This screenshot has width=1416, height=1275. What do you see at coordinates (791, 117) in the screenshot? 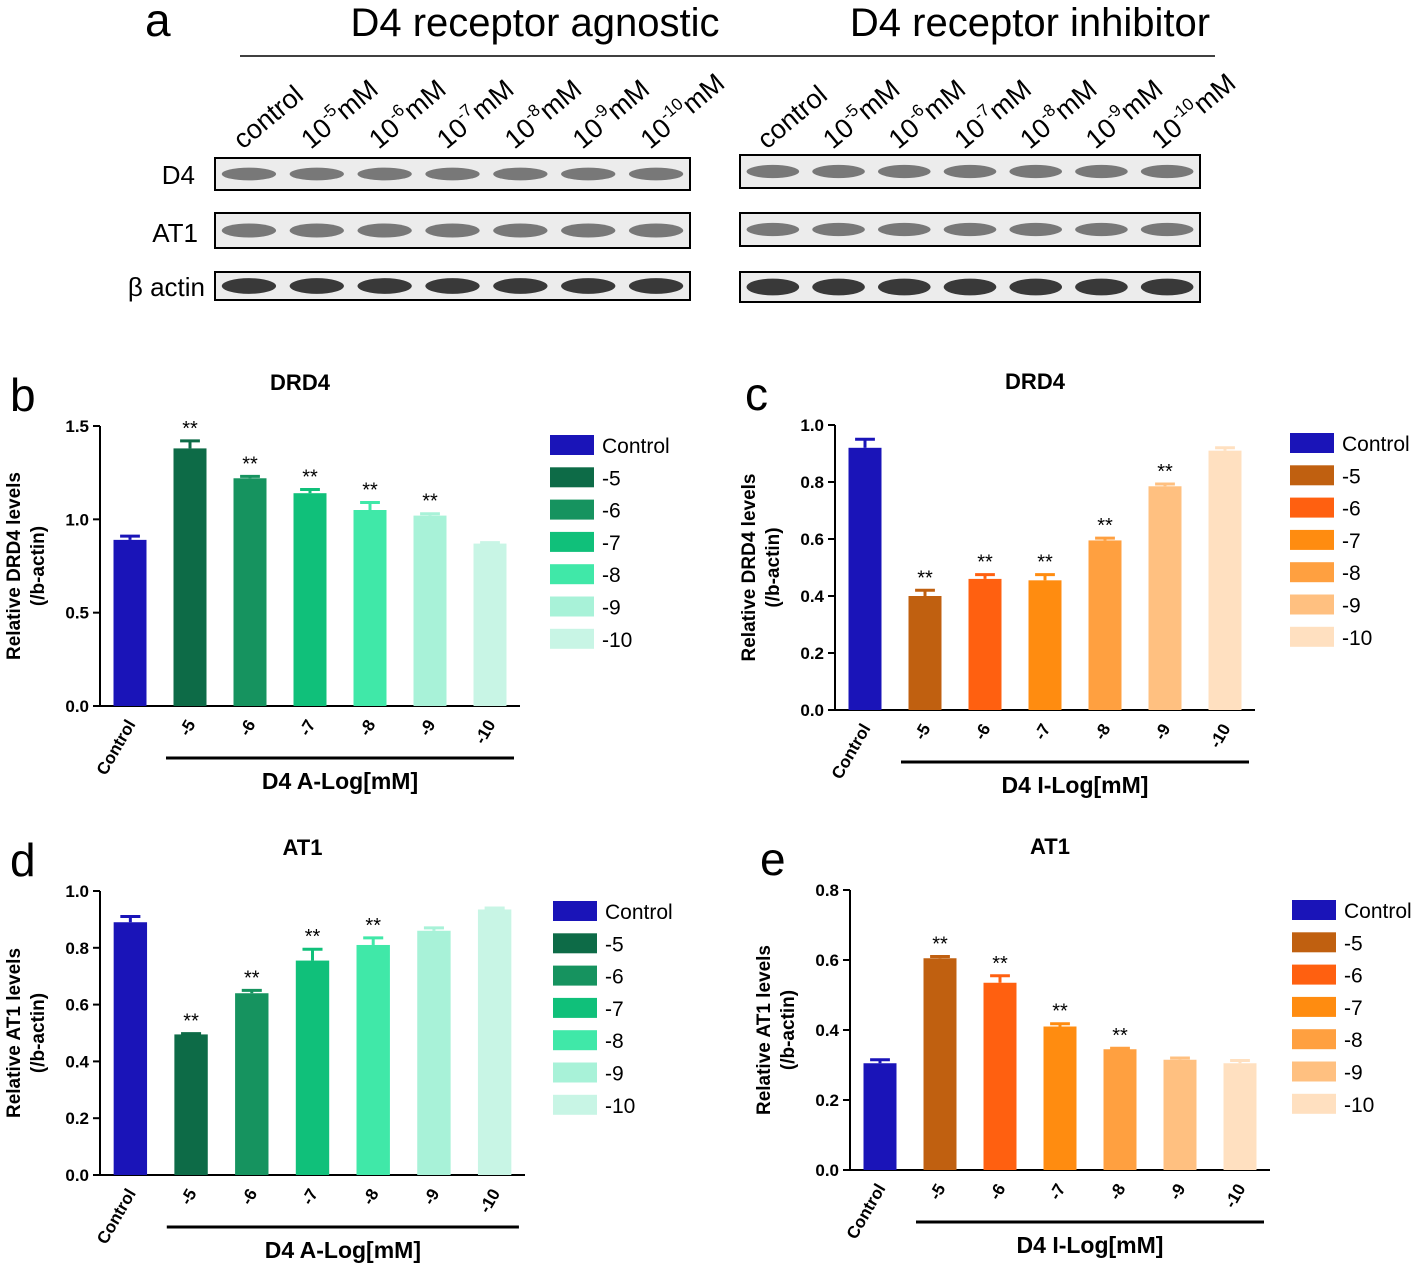
I see `lane-label: control` at bounding box center [791, 117].